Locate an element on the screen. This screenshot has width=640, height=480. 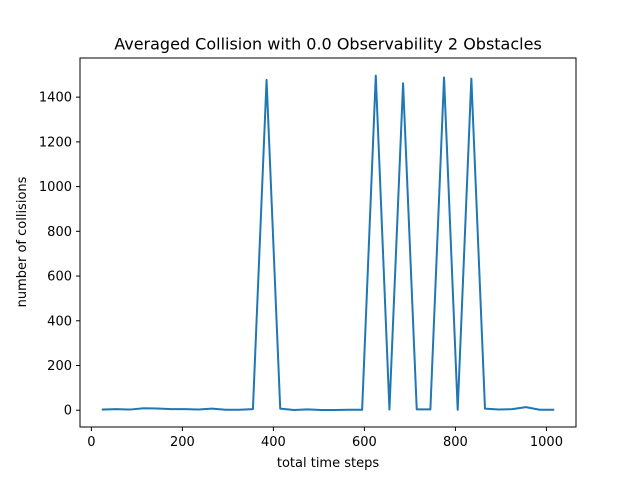
y-tick-label: 800 is located at coordinates (59, 232).